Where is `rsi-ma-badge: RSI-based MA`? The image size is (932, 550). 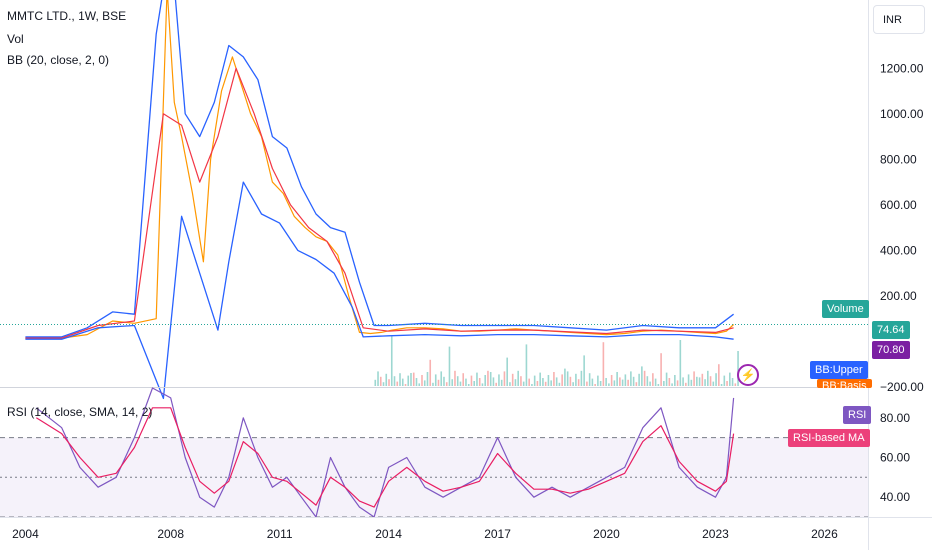 rsi-ma-badge: RSI-based MA is located at coordinates (829, 438).